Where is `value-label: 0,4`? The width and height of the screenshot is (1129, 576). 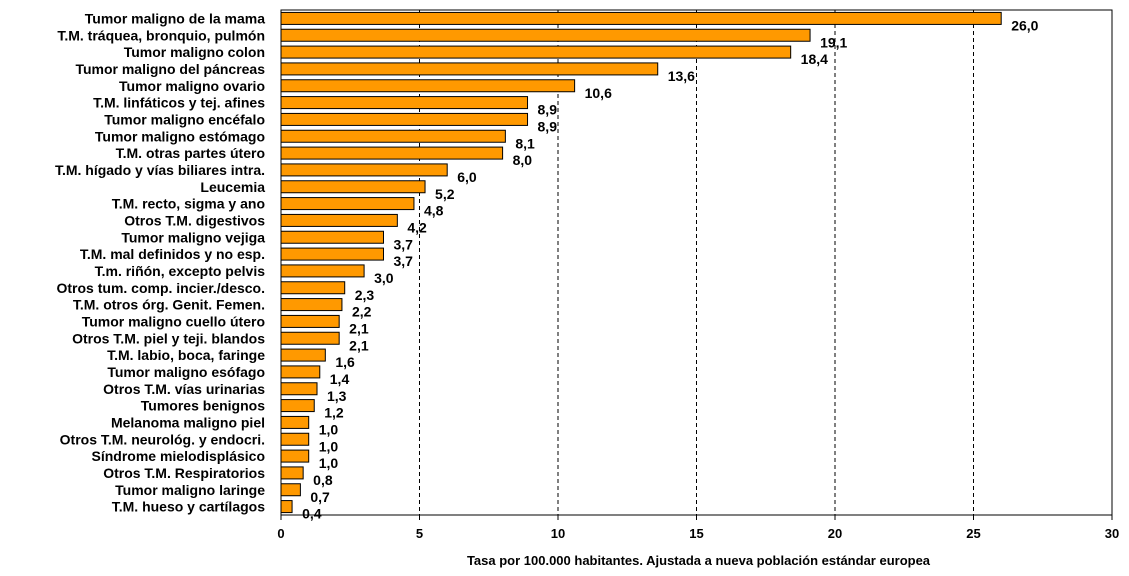
value-label: 0,4 is located at coordinates (312, 514).